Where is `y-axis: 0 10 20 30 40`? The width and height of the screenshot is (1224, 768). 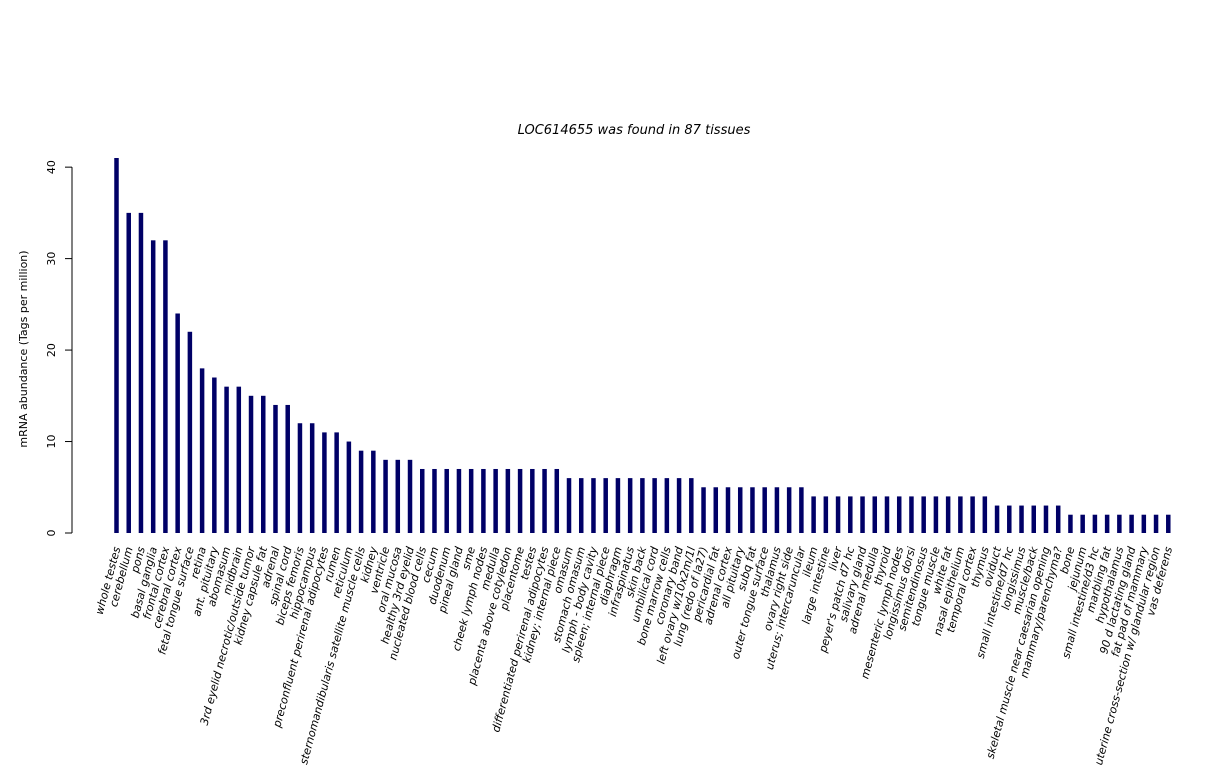 y-axis: 0 10 20 30 40 is located at coordinates (59, 348).